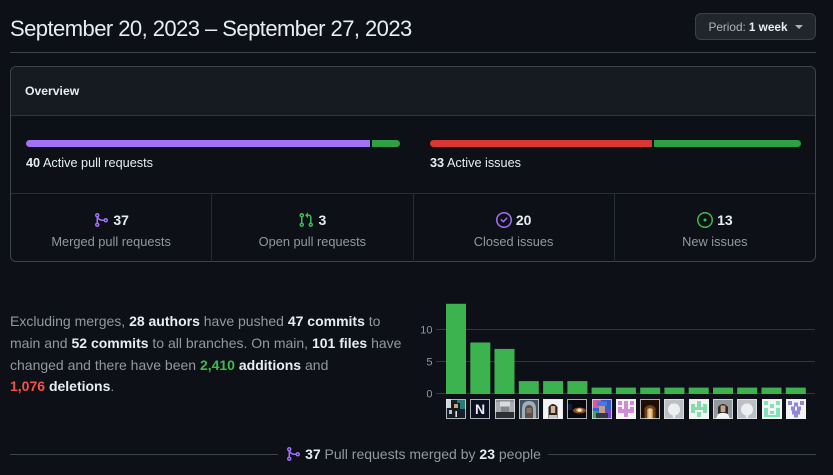 The width and height of the screenshot is (833, 475). What do you see at coordinates (426, 331) in the screenshot?
I see `svg-text: 10` at bounding box center [426, 331].